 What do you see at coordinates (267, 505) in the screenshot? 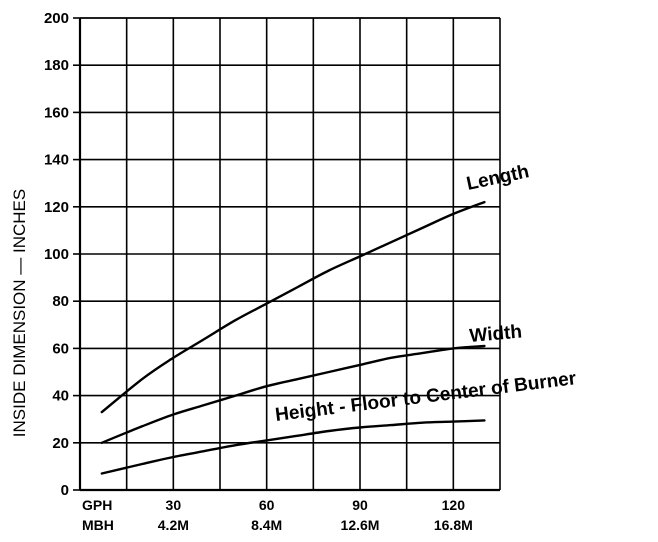
I see `x-tick-label: 60` at bounding box center [267, 505].